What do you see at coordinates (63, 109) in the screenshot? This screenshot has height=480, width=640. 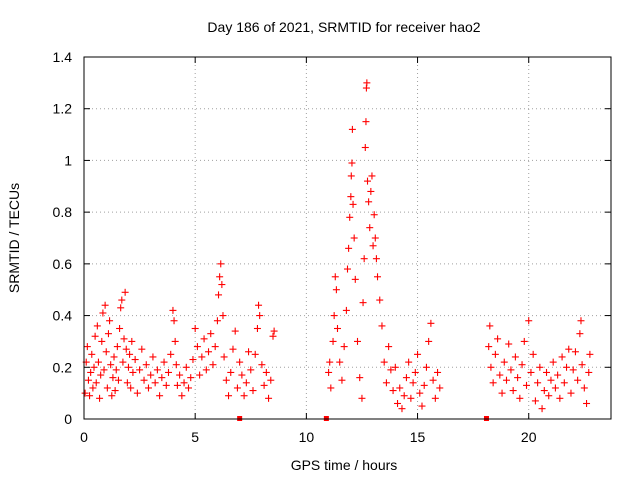 I see `y-tick-label: 1.2` at bounding box center [63, 109].